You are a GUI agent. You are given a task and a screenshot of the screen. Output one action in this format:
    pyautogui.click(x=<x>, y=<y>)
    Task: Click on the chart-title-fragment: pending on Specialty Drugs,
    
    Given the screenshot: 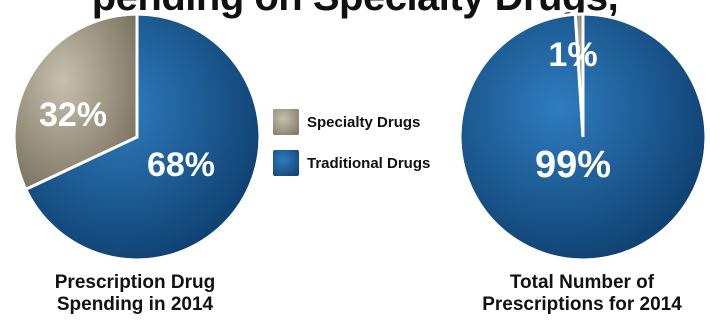 What is the action you would take?
    pyautogui.click(x=355, y=10)
    